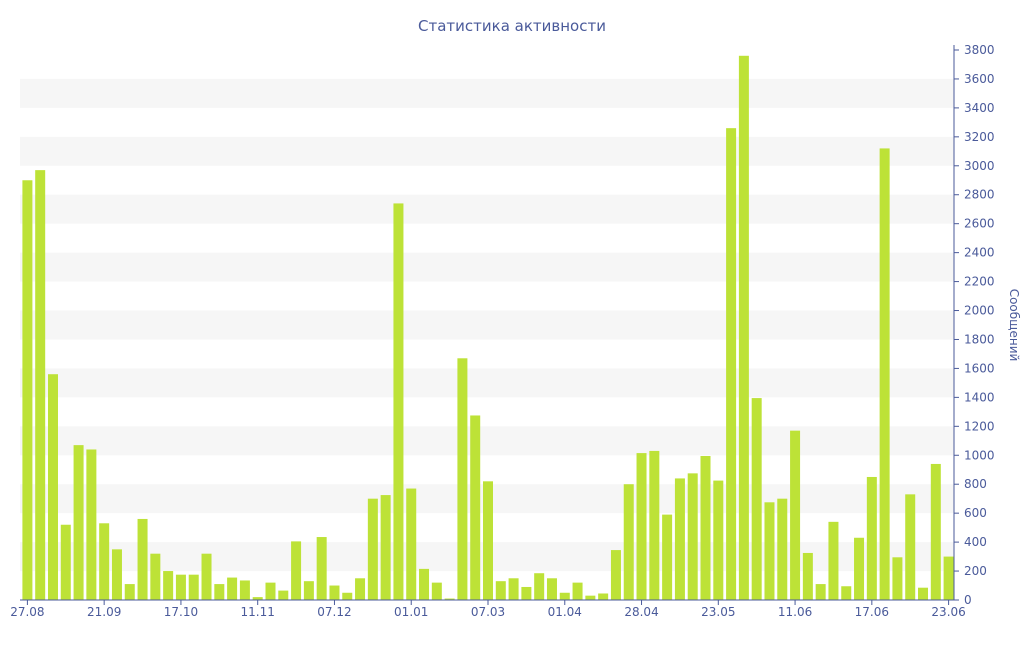 The height and width of the screenshot is (645, 1024). Describe the element at coordinates (968, 600) in the screenshot. I see `y-tick-label: 0` at that location.